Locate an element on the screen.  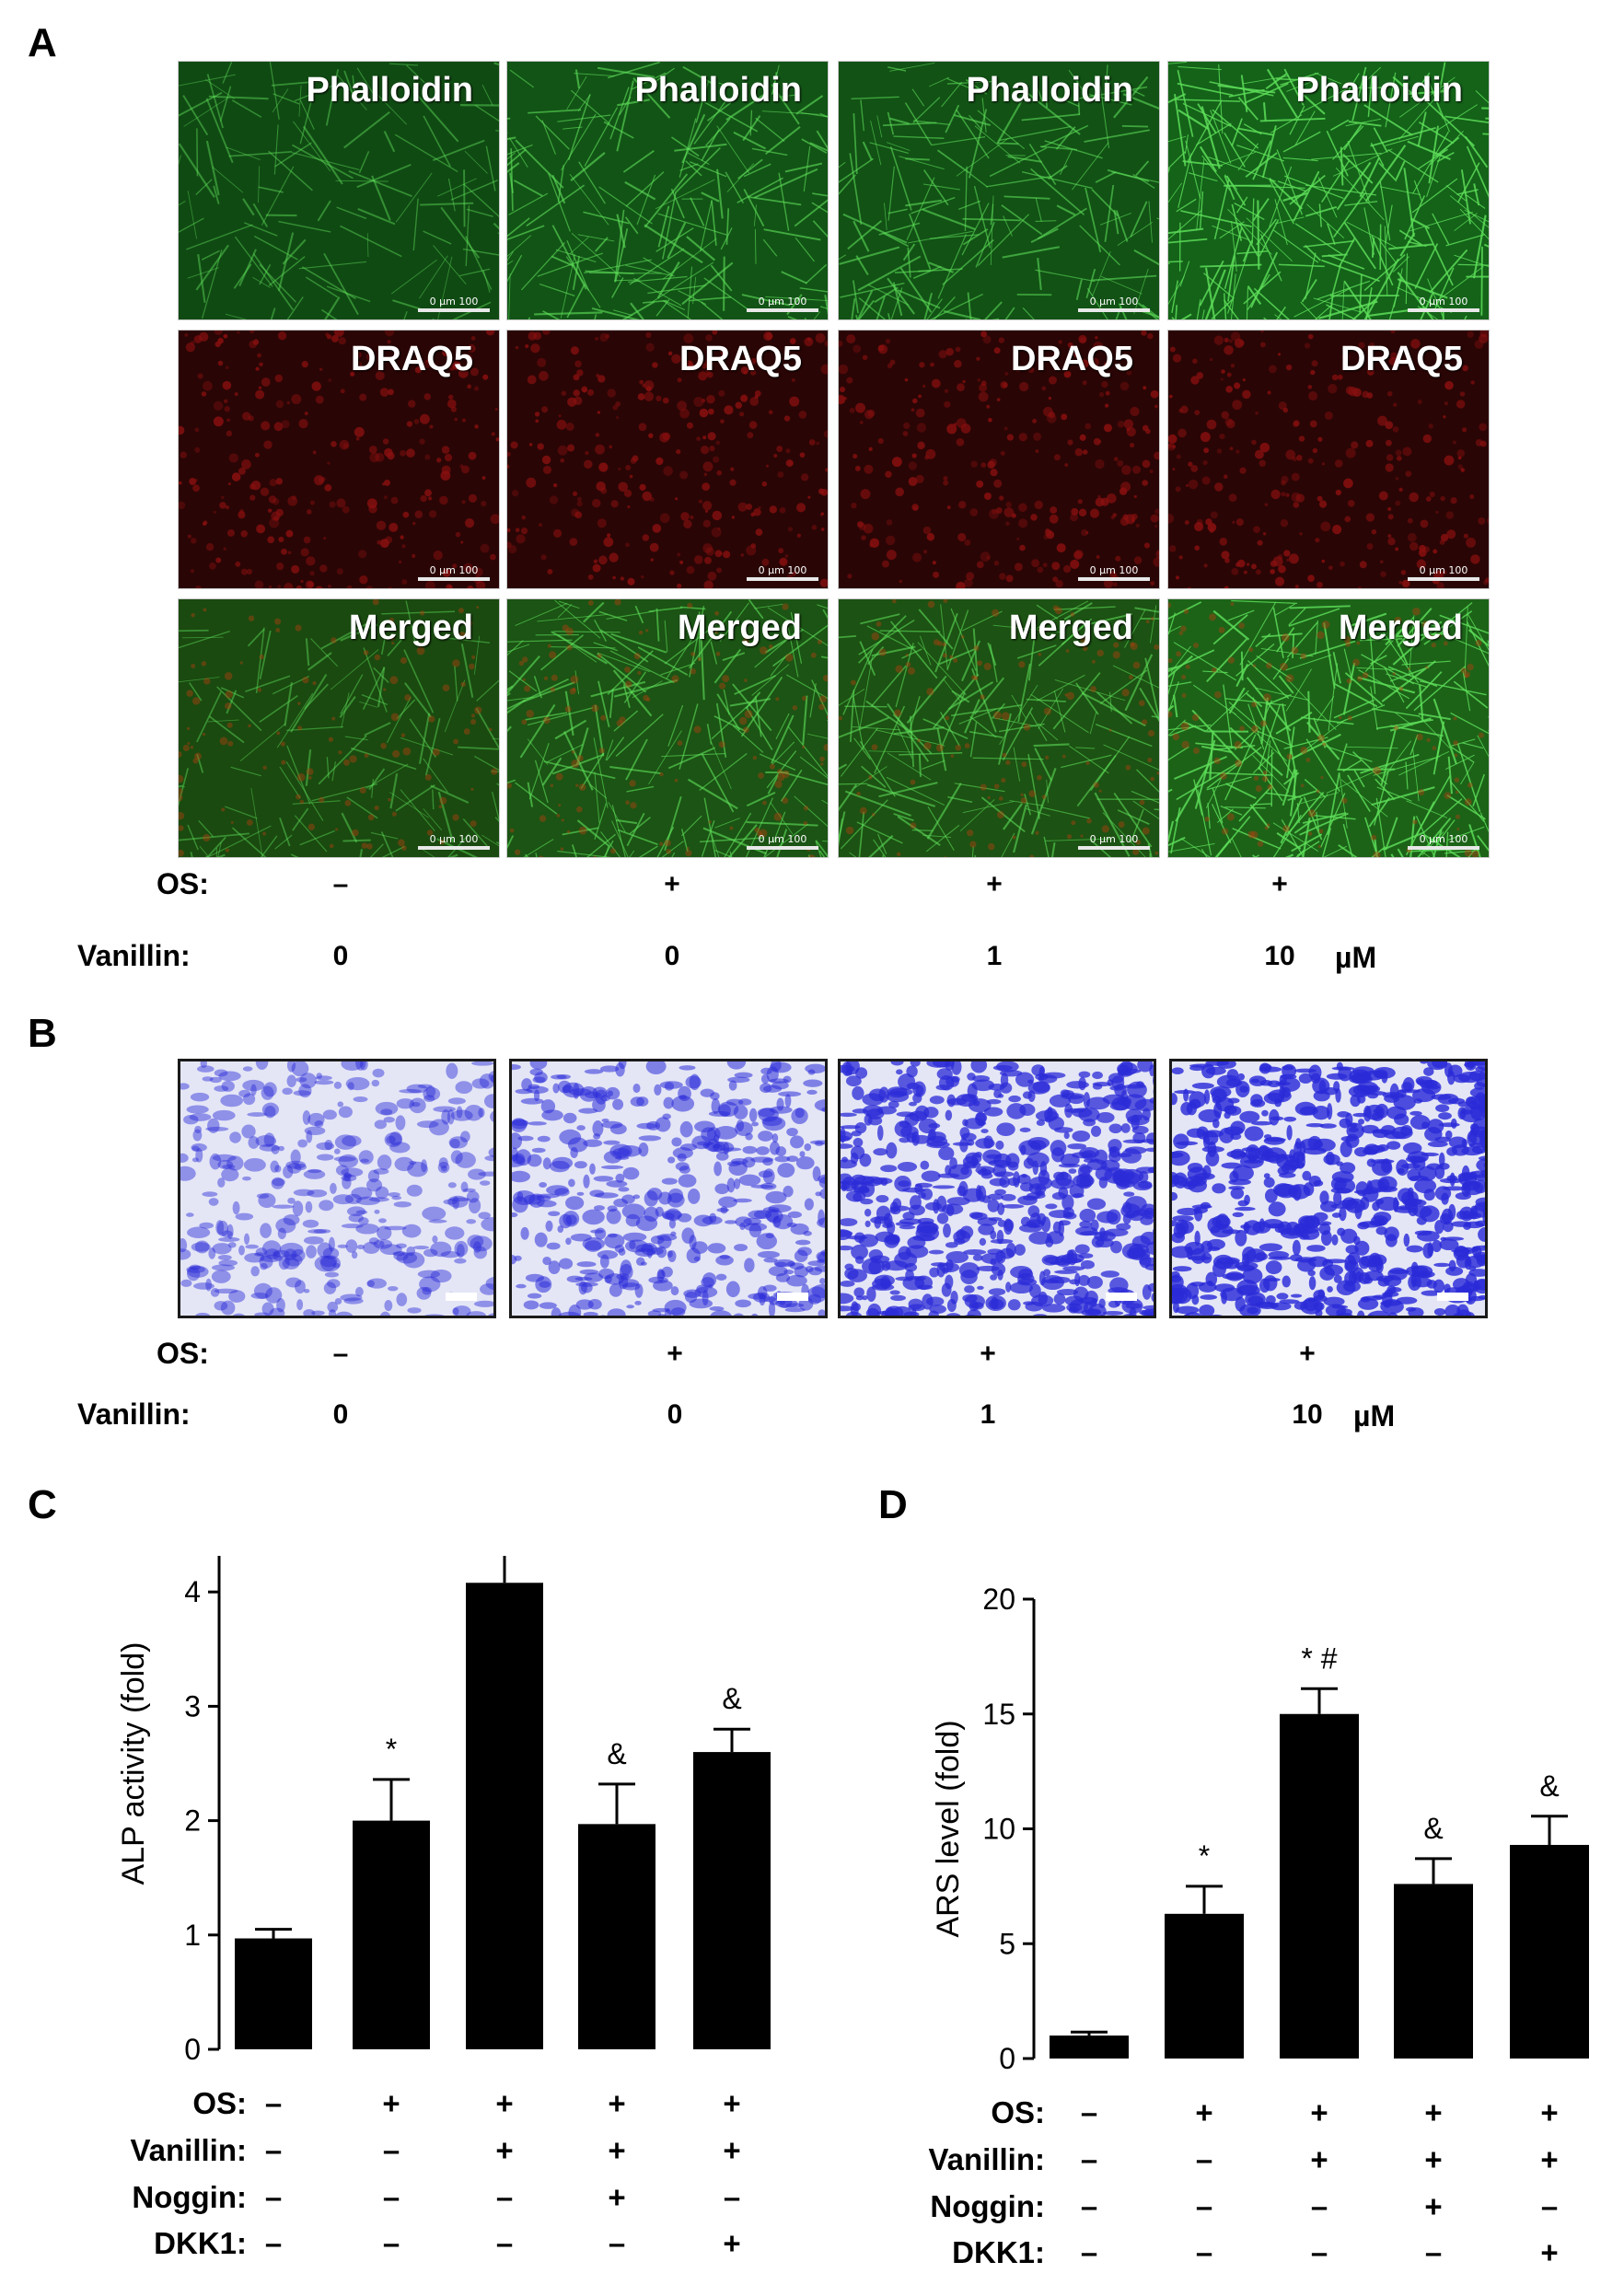
panel-b-unit: µM is located at coordinates (1374, 1415).